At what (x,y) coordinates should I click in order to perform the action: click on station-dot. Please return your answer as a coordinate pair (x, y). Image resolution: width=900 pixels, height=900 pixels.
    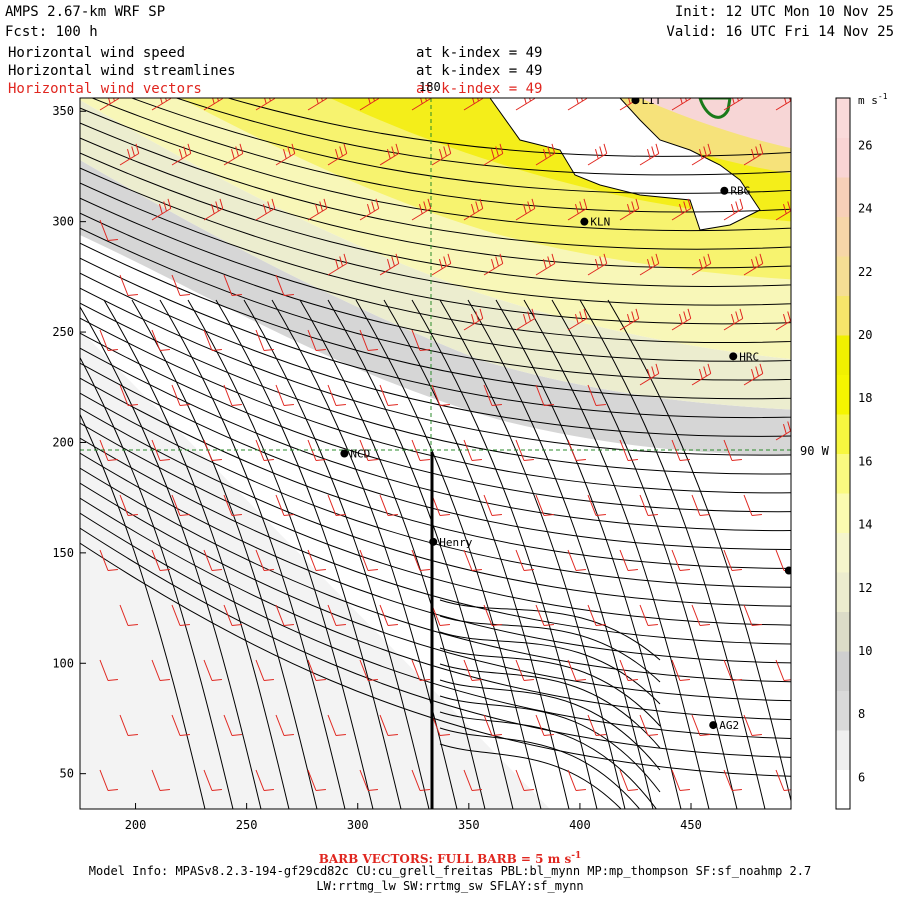
    Looking at the image, I should click on (584, 221).